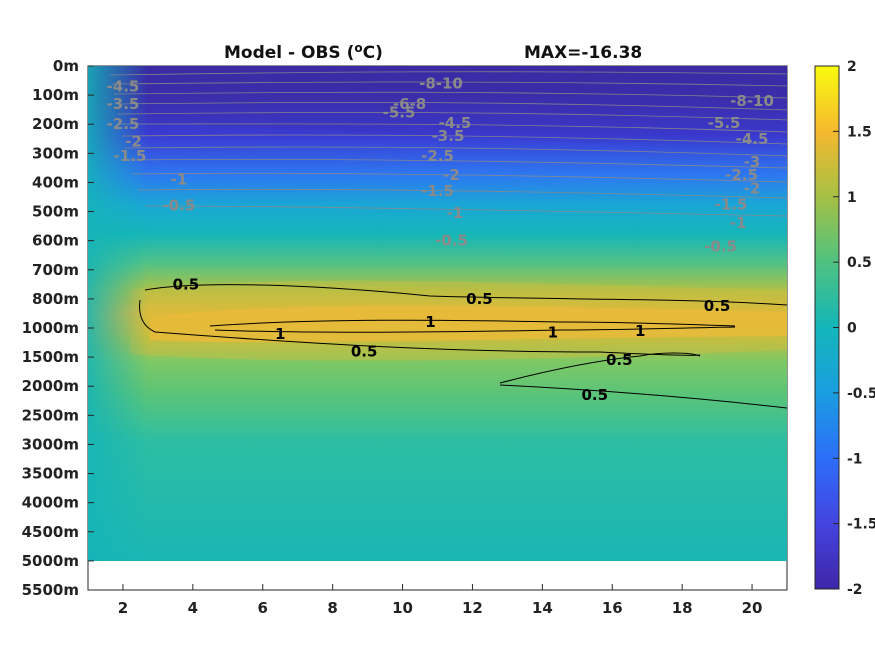 The width and height of the screenshot is (875, 656). What do you see at coordinates (682, 608) in the screenshot?
I see `x-tick-label: 18` at bounding box center [682, 608].